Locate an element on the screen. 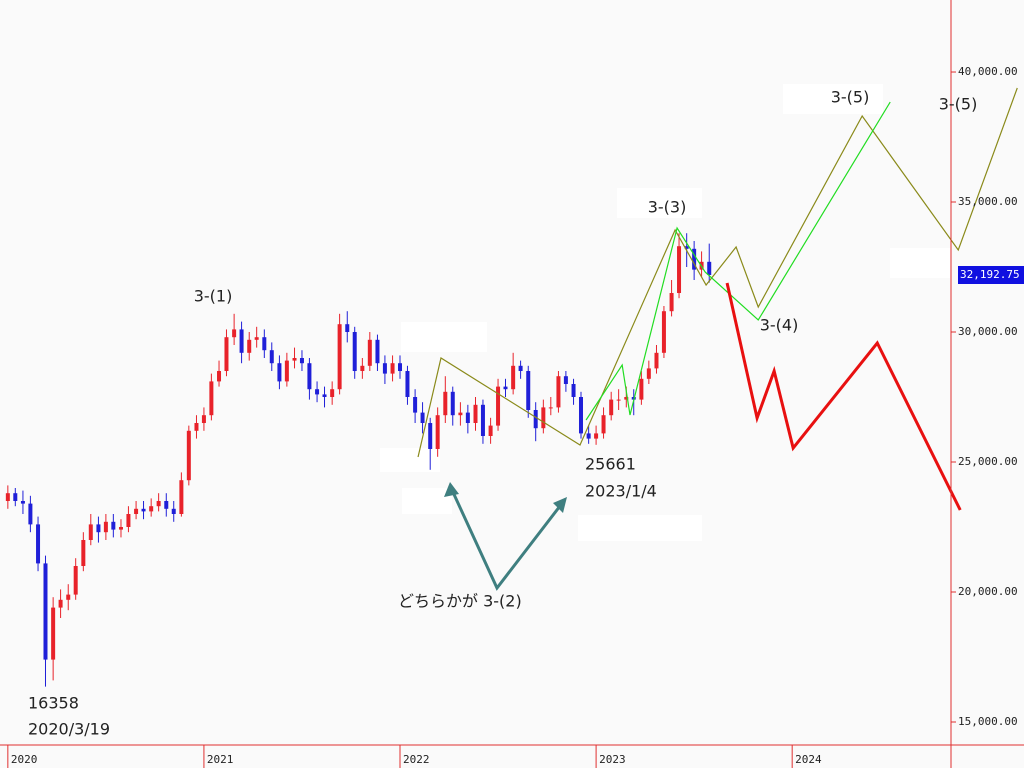 The image size is (1024, 768). annotation: 3-(1) is located at coordinates (213, 296).